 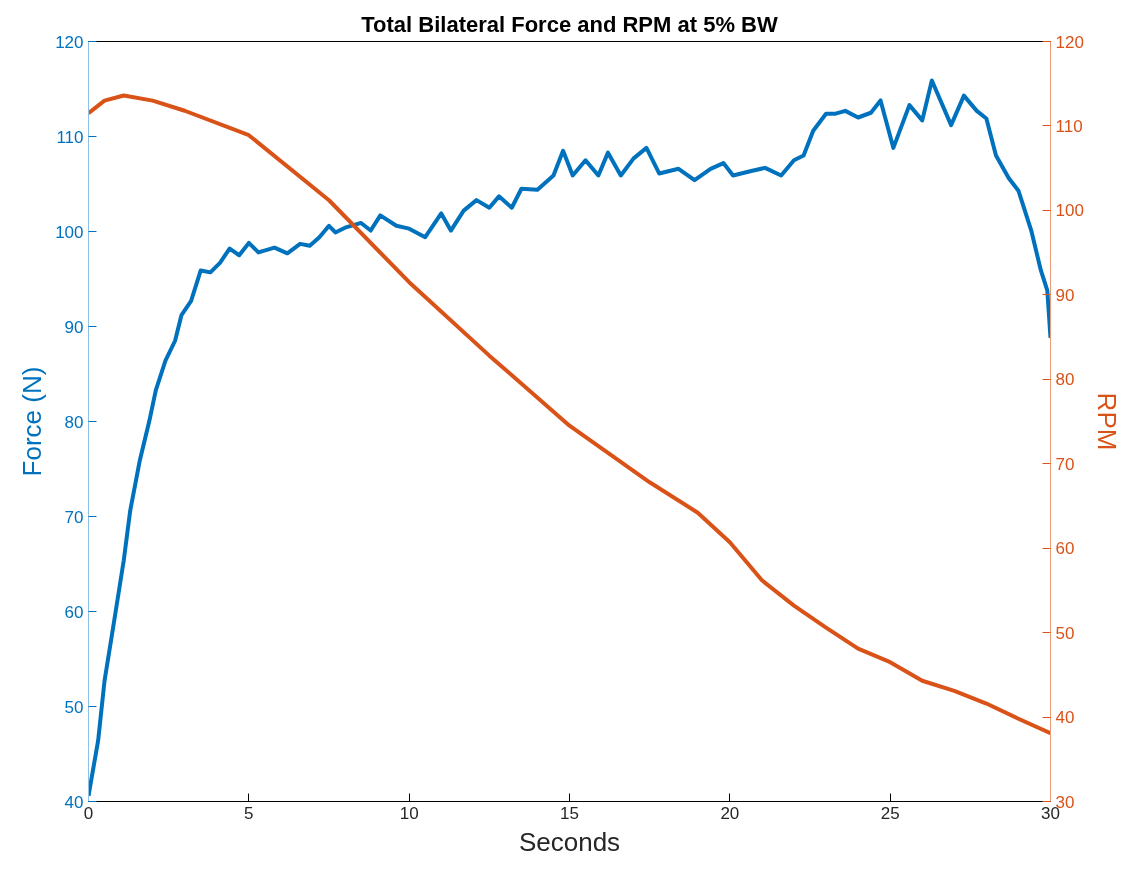 What do you see at coordinates (1065, 633) in the screenshot?
I see `y2-tick-label: 50` at bounding box center [1065, 633].